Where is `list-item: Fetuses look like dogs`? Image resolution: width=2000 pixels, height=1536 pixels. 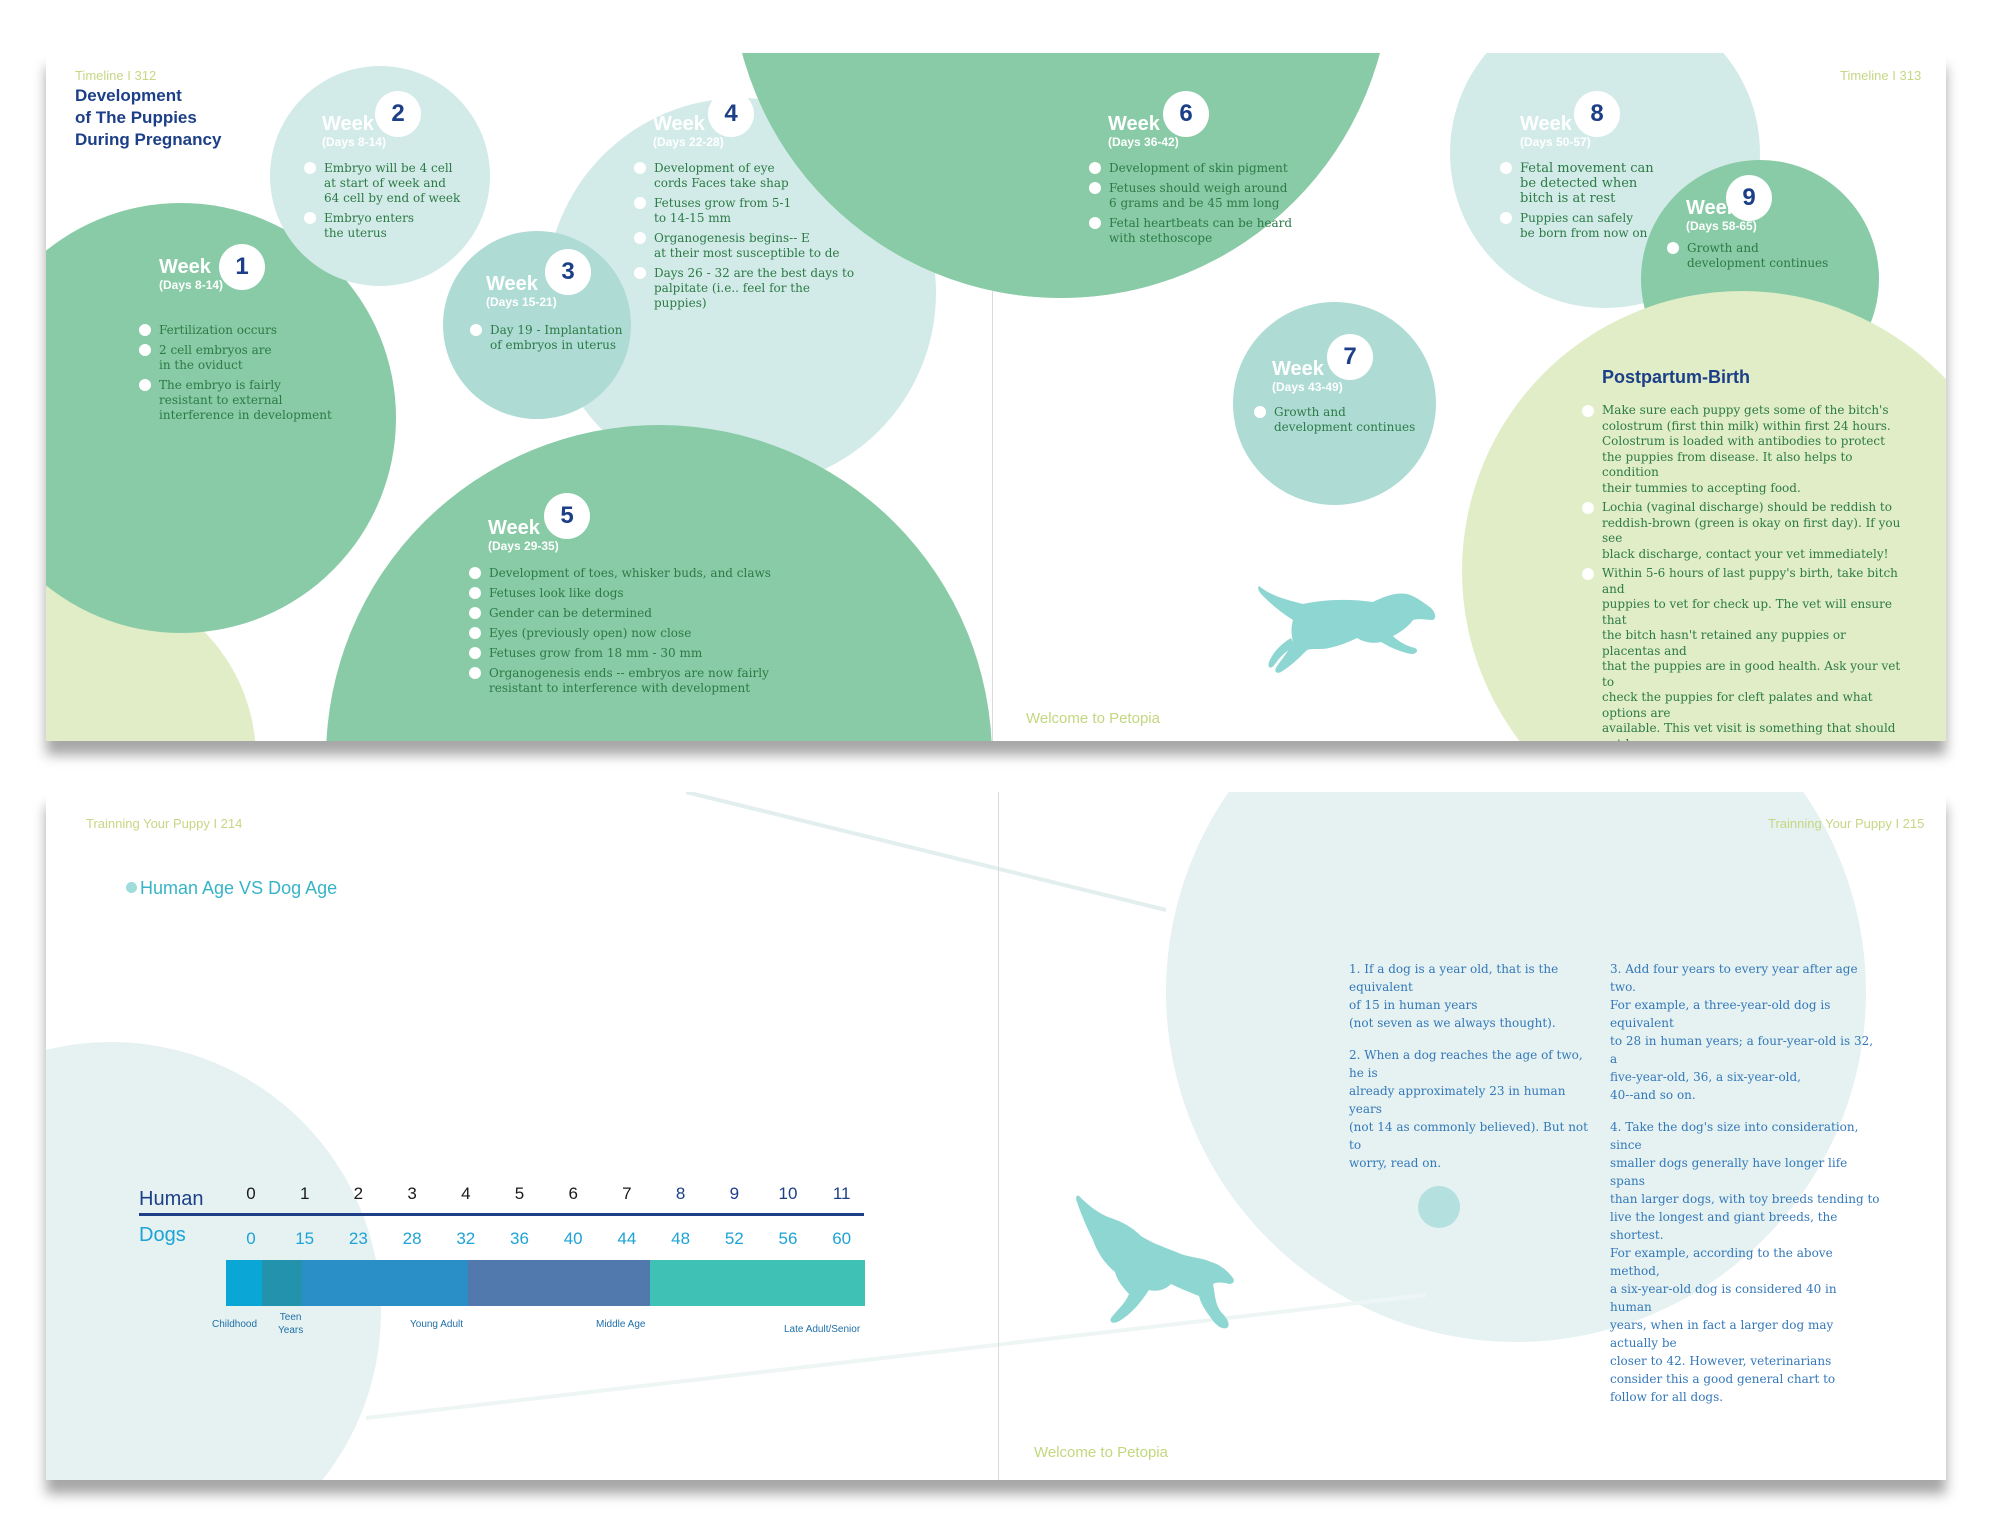
list-item: Fetuses look like dogs is located at coordinates (634, 593).